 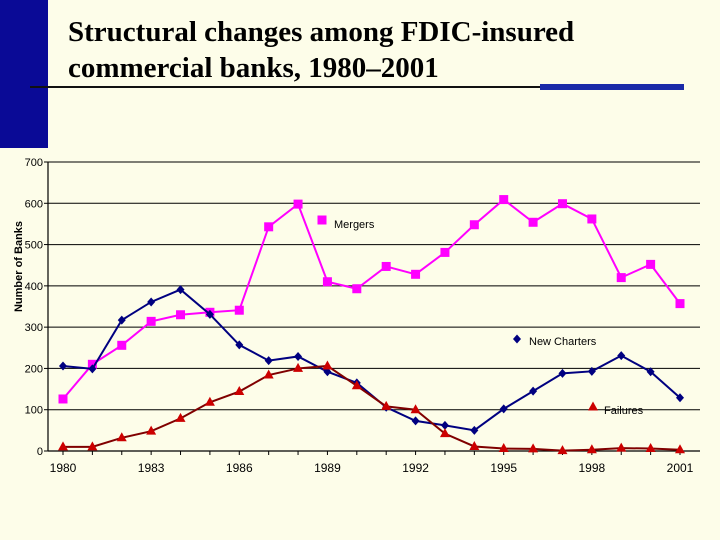 I want to click on point-new-charters-2001, so click(x=680, y=398).